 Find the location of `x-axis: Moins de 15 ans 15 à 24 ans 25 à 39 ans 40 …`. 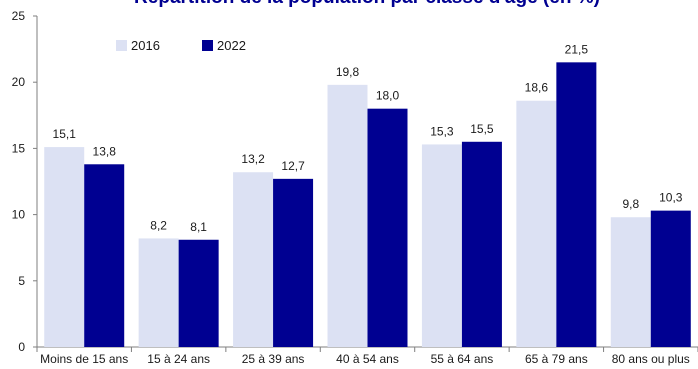

x-axis: Moins de 15 ans 15 à 24 ans 25 à 39 ans 40 … is located at coordinates (367, 356).